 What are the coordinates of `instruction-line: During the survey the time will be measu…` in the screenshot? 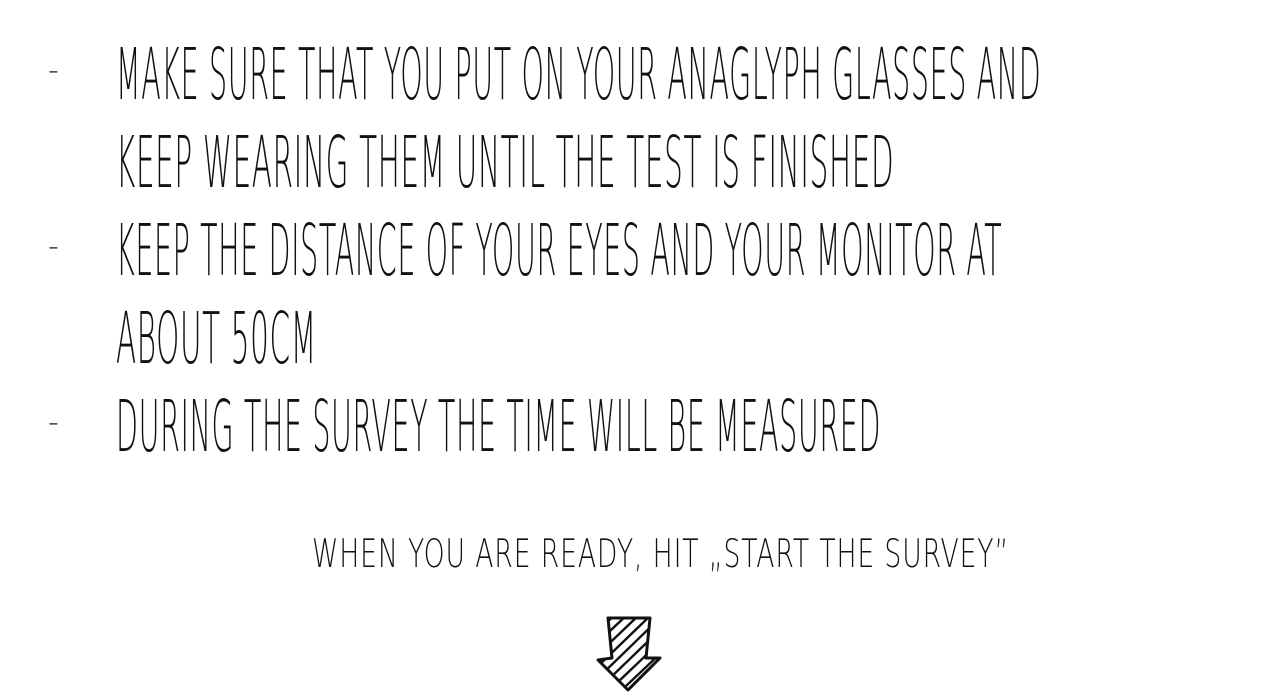 It's located at (499, 426).